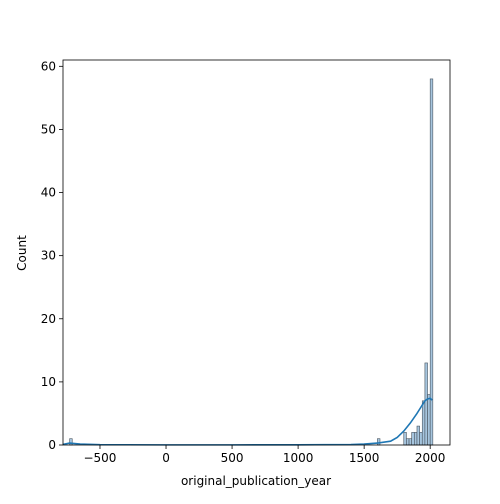  What do you see at coordinates (256, 481) in the screenshot?
I see `x-axis-label: original_publication_year` at bounding box center [256, 481].